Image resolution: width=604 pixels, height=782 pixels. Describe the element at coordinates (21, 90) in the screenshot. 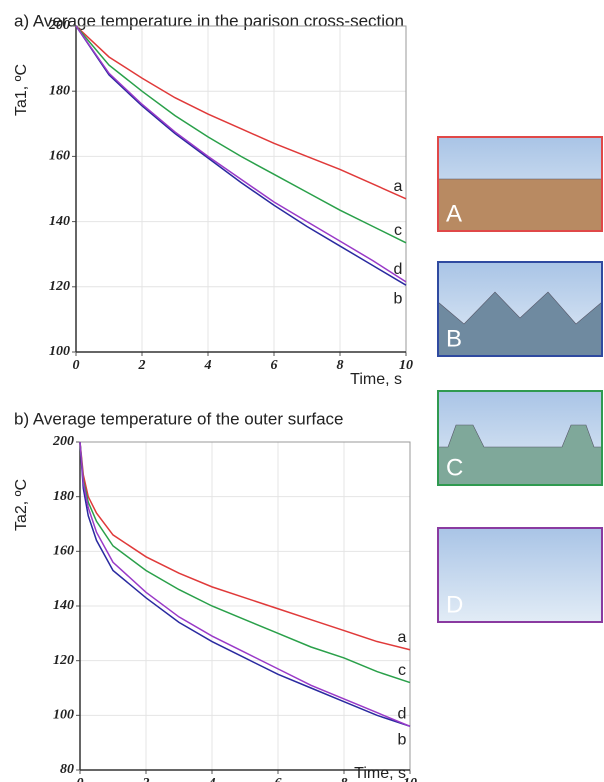

I see `y-axis-label: Ta1, ºC` at that location.